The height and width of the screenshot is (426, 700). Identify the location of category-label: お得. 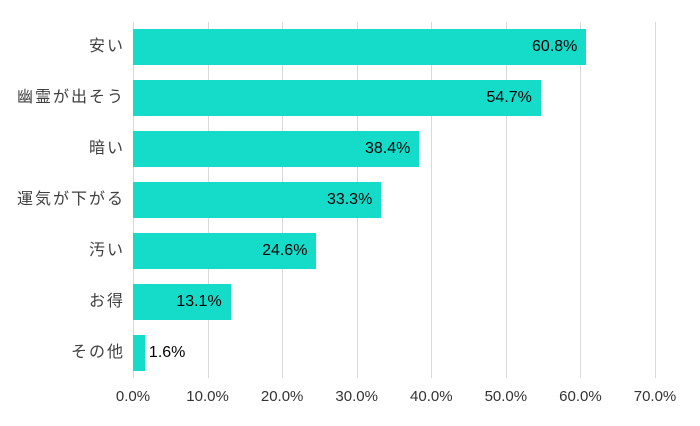
(106, 301).